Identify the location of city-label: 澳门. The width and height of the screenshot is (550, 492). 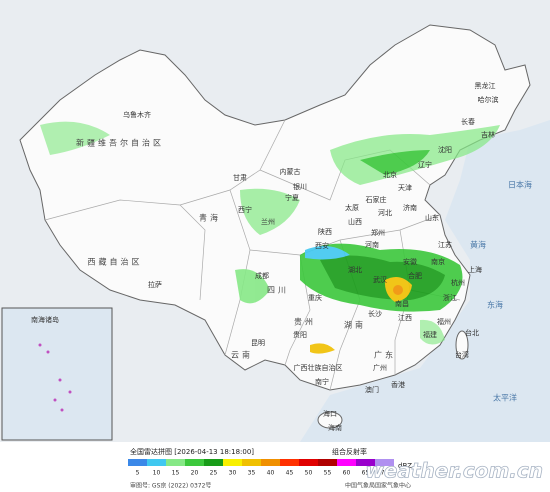
(372, 389).